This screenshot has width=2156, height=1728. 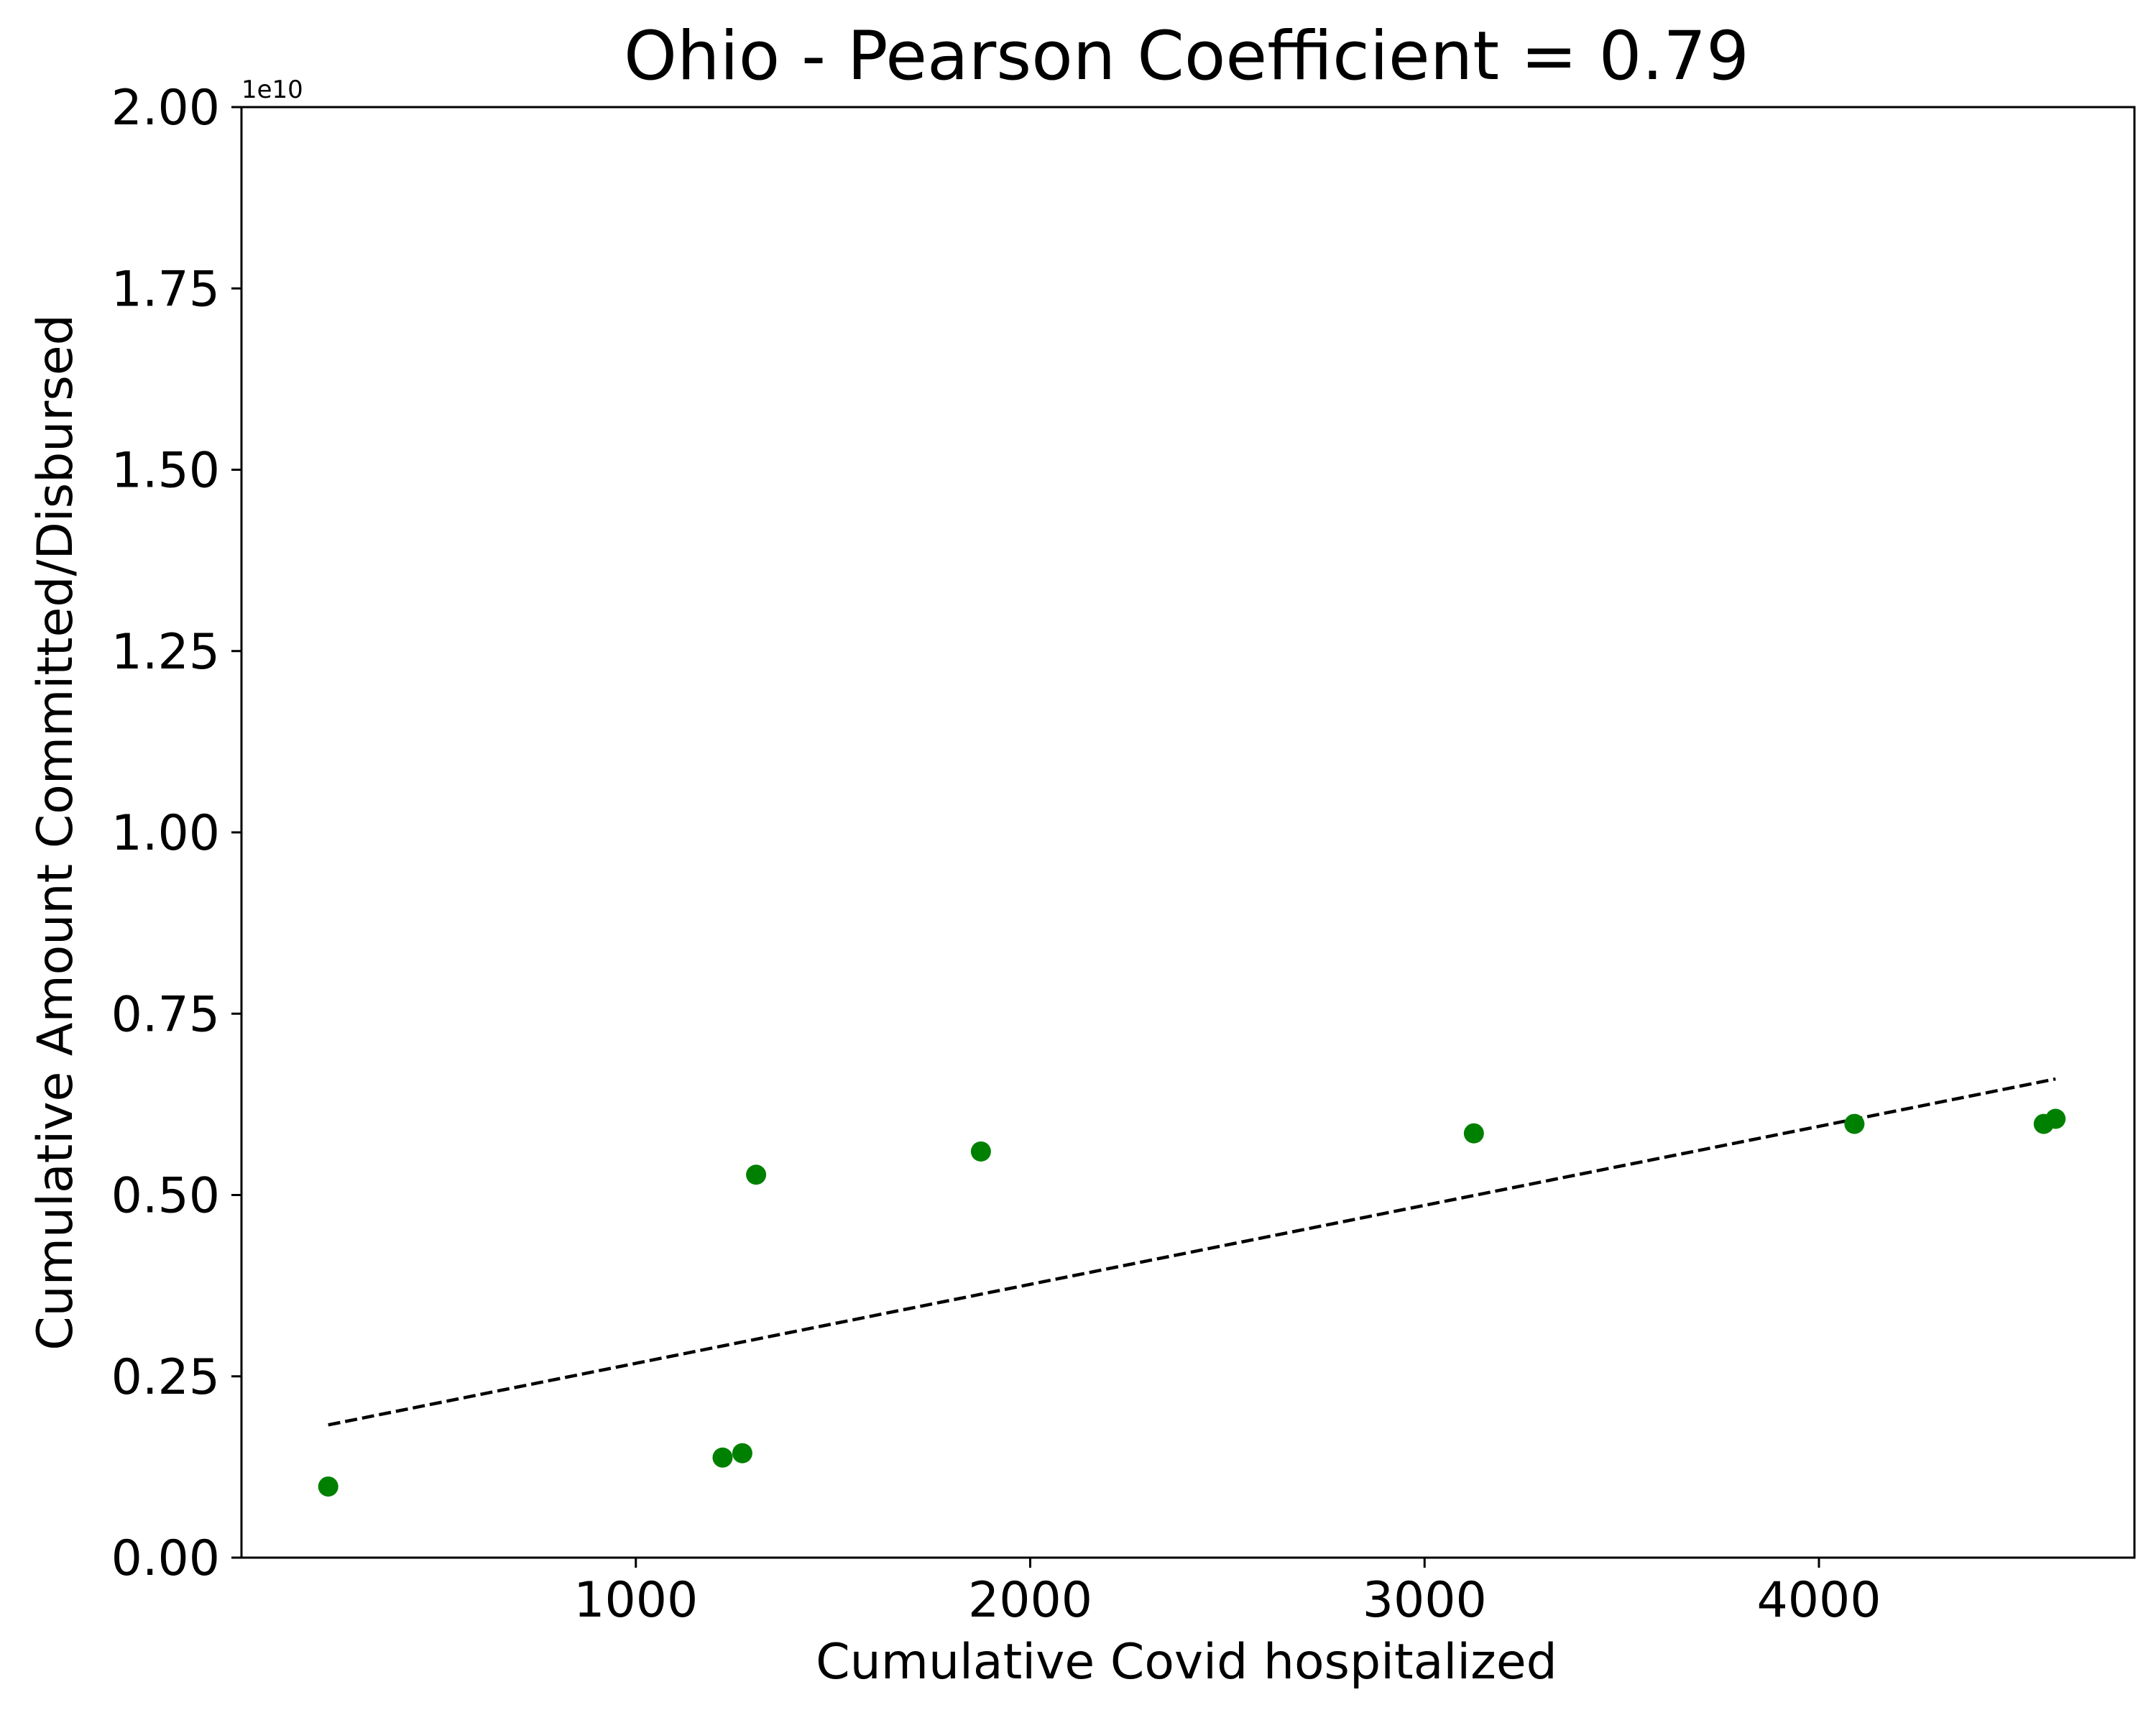 What do you see at coordinates (635, 1600) in the screenshot?
I see `x-tick-label: 1000` at bounding box center [635, 1600].